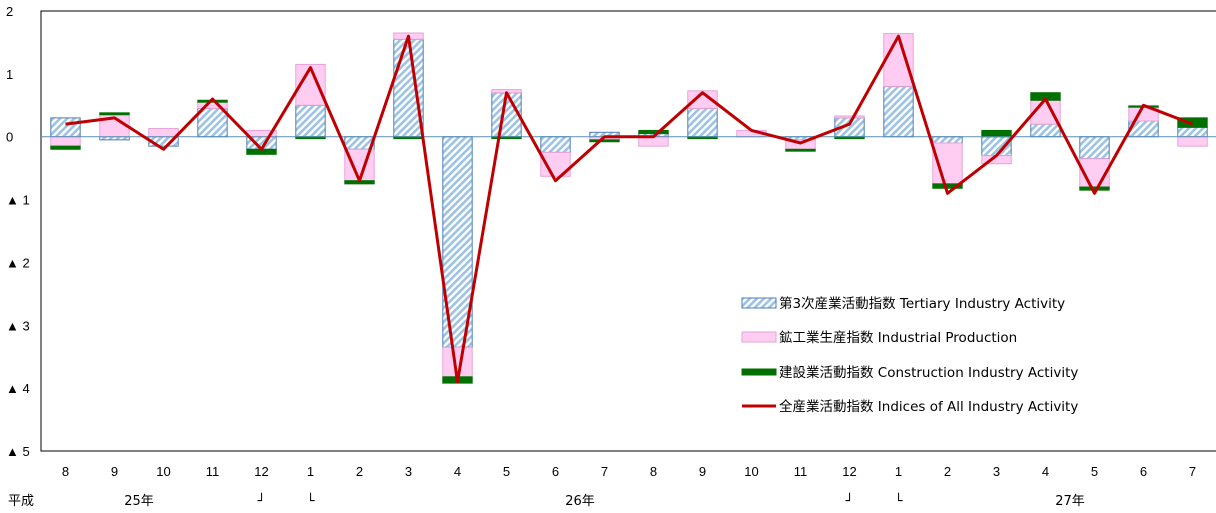  What do you see at coordinates (759, 337) in the screenshot?
I see `legend-swatch-industrial` at bounding box center [759, 337].